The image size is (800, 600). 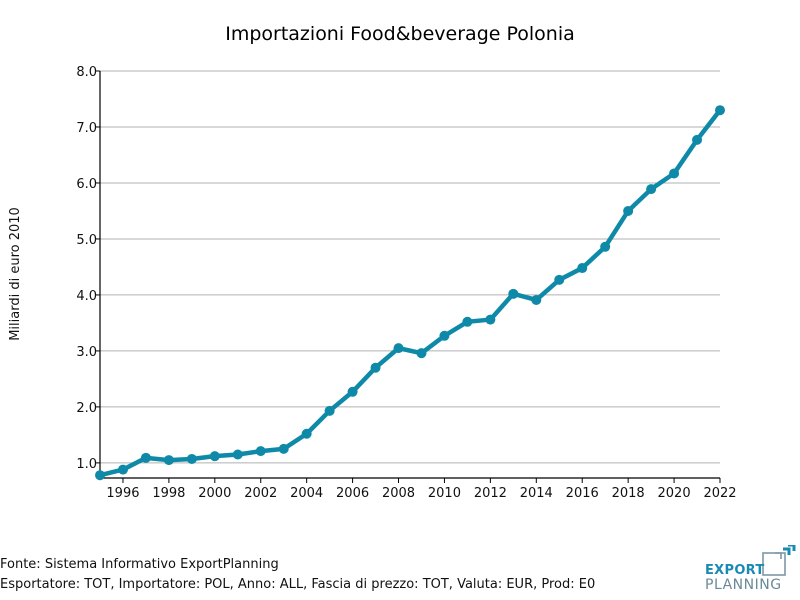 I want to click on x-tick-label: 2006, so click(x=352, y=493).